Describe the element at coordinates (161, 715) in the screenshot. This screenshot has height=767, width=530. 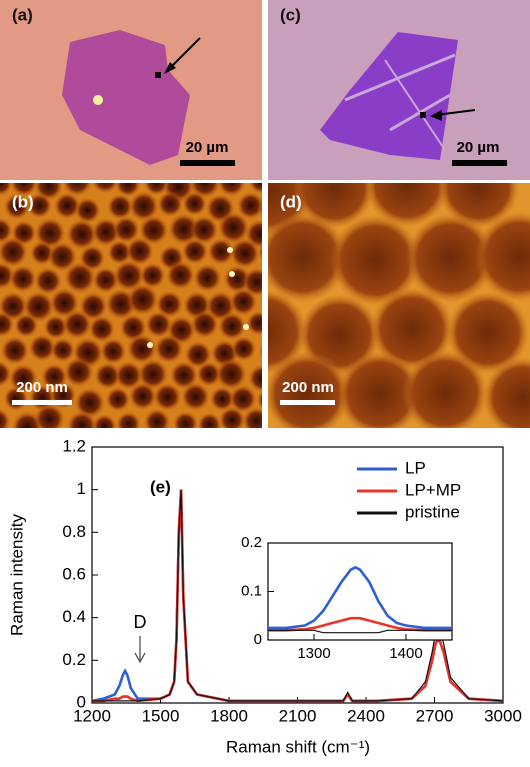
I see `x-tick-label: 1500` at that location.